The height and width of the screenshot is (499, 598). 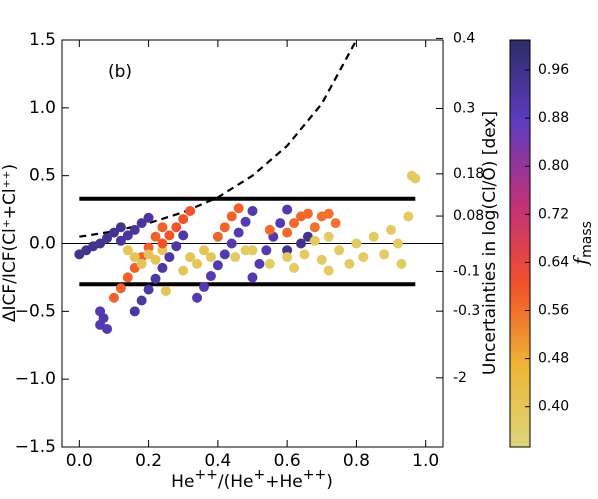 I want to click on y-tick-label: −0.5, so click(x=35, y=311).